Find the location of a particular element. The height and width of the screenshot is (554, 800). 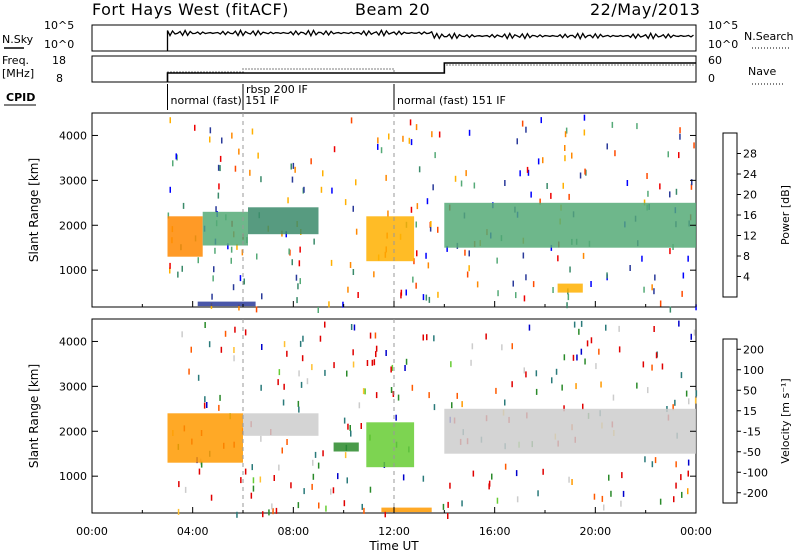

nave-label: Nave is located at coordinates (762, 71).